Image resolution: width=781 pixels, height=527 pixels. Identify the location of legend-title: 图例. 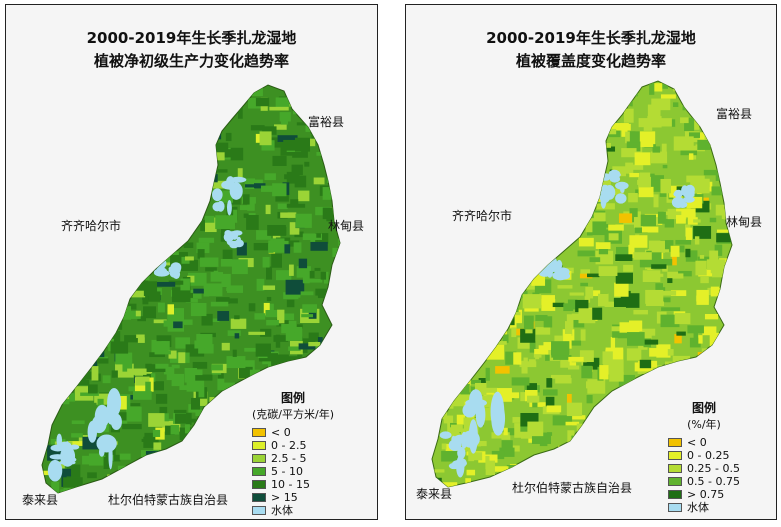
(703, 408).